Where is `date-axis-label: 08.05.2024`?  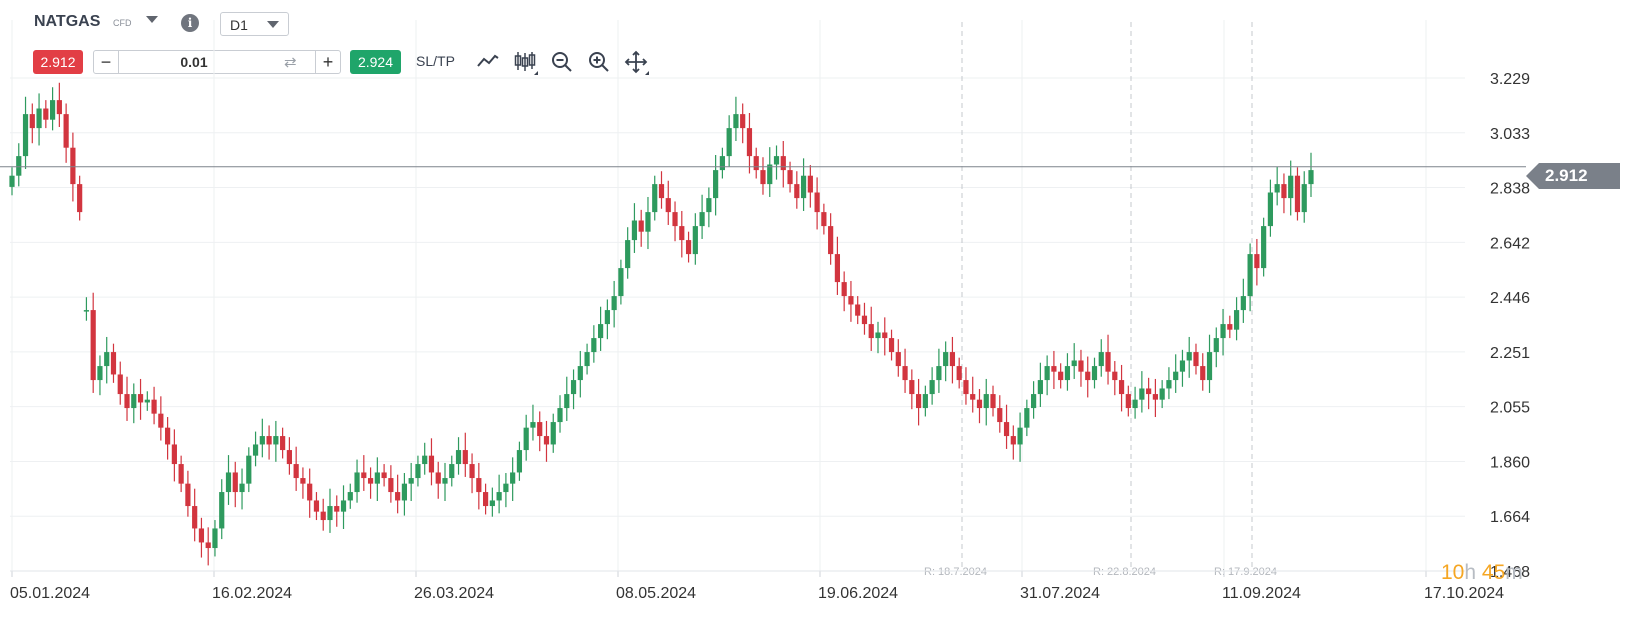 date-axis-label: 08.05.2024 is located at coordinates (656, 593).